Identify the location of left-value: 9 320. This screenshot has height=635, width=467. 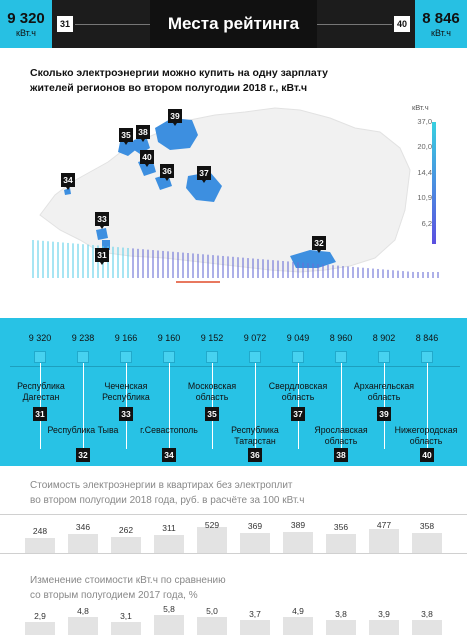
(26, 18).